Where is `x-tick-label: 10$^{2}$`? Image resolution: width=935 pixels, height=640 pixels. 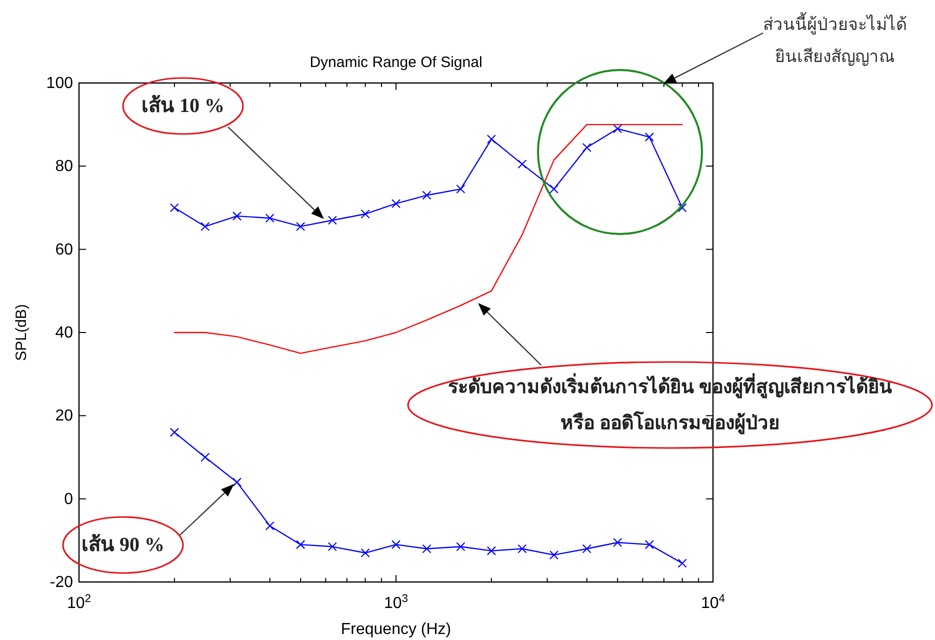 x-tick-label: 10$^{2}$ is located at coordinates (79, 602).